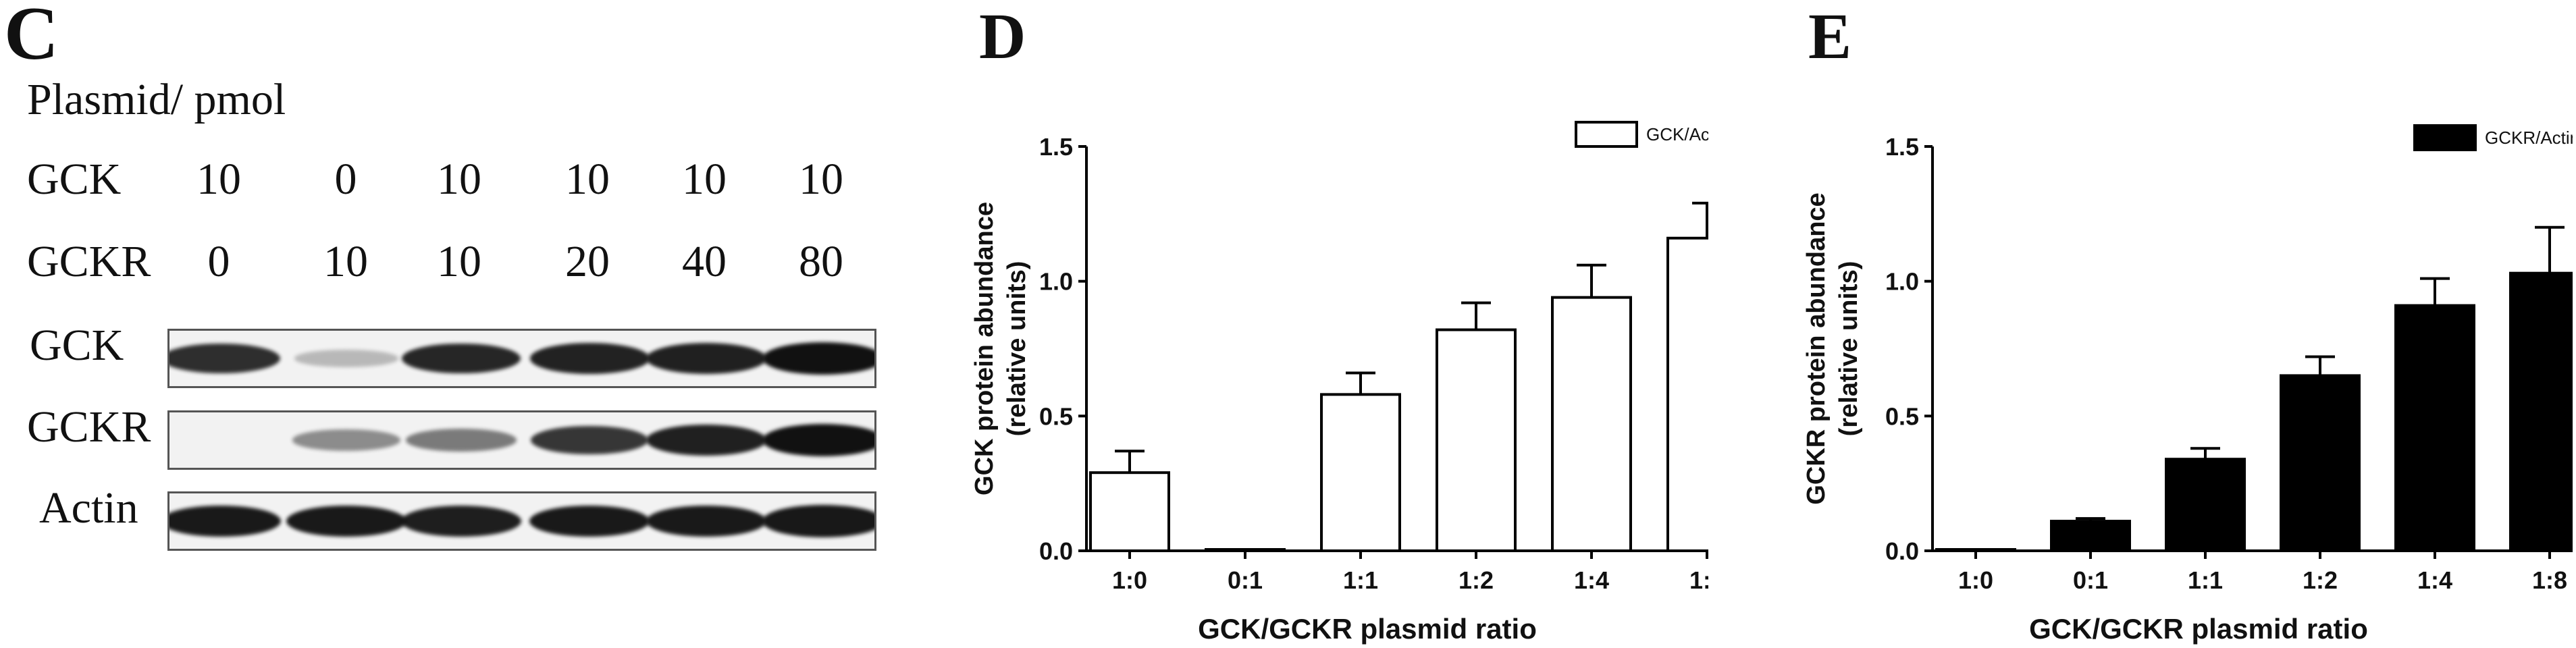 The image size is (2576, 648). I want to click on gckr-amount: 20, so click(587, 261).